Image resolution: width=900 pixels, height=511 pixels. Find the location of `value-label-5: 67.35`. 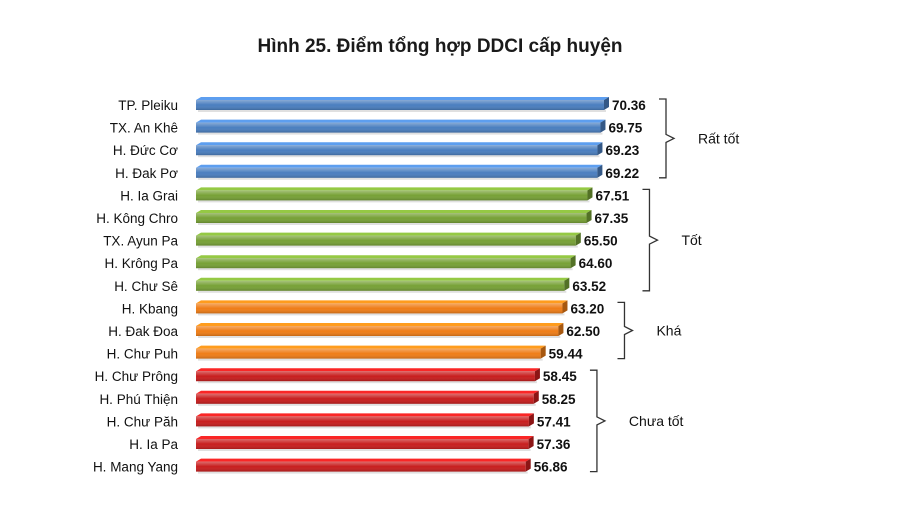

value-label-5: 67.35 is located at coordinates (612, 218).